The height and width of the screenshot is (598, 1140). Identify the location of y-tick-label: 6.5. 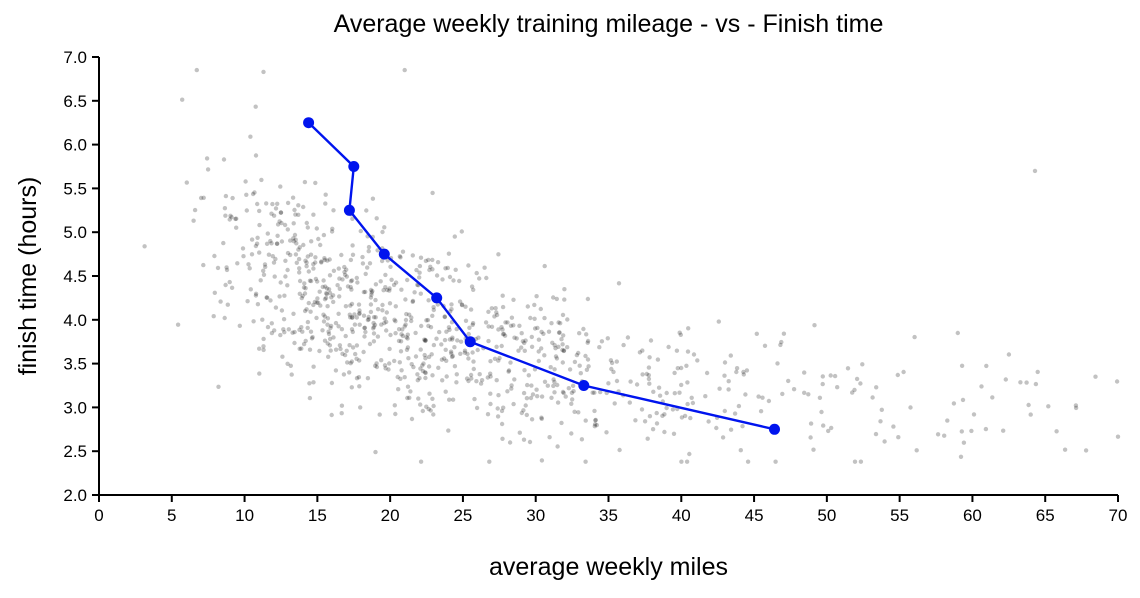
(75, 101).